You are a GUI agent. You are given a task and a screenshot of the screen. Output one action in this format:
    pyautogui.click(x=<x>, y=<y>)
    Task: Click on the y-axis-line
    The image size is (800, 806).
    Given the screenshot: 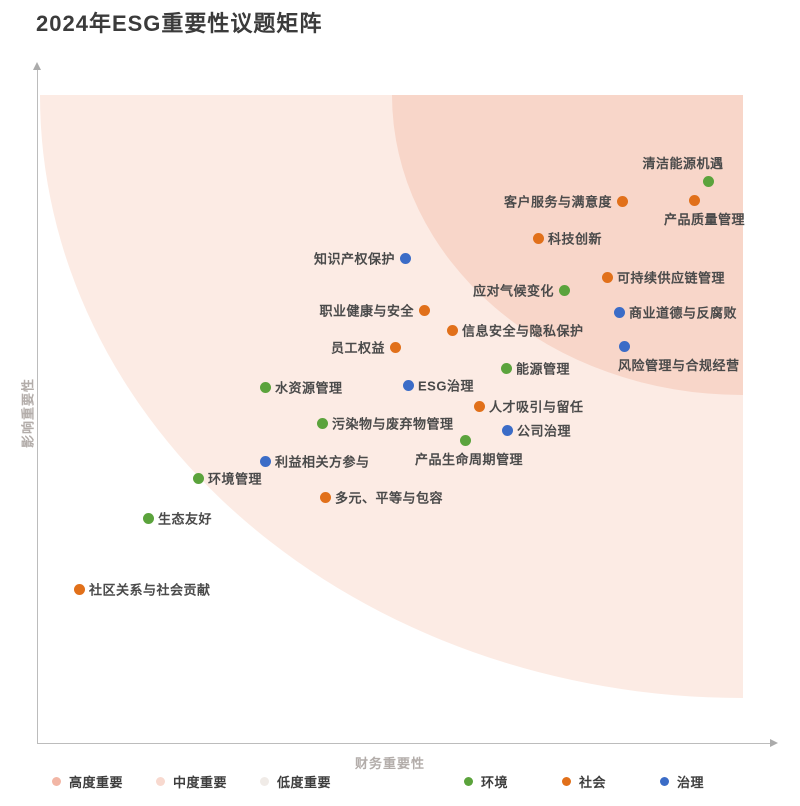 What is the action you would take?
    pyautogui.click(x=37, y=406)
    